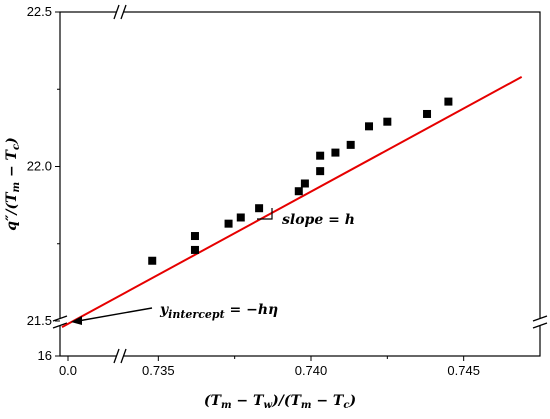  Describe the element at coordinates (120, 356) in the screenshot. I see `x-break-bottom` at that location.